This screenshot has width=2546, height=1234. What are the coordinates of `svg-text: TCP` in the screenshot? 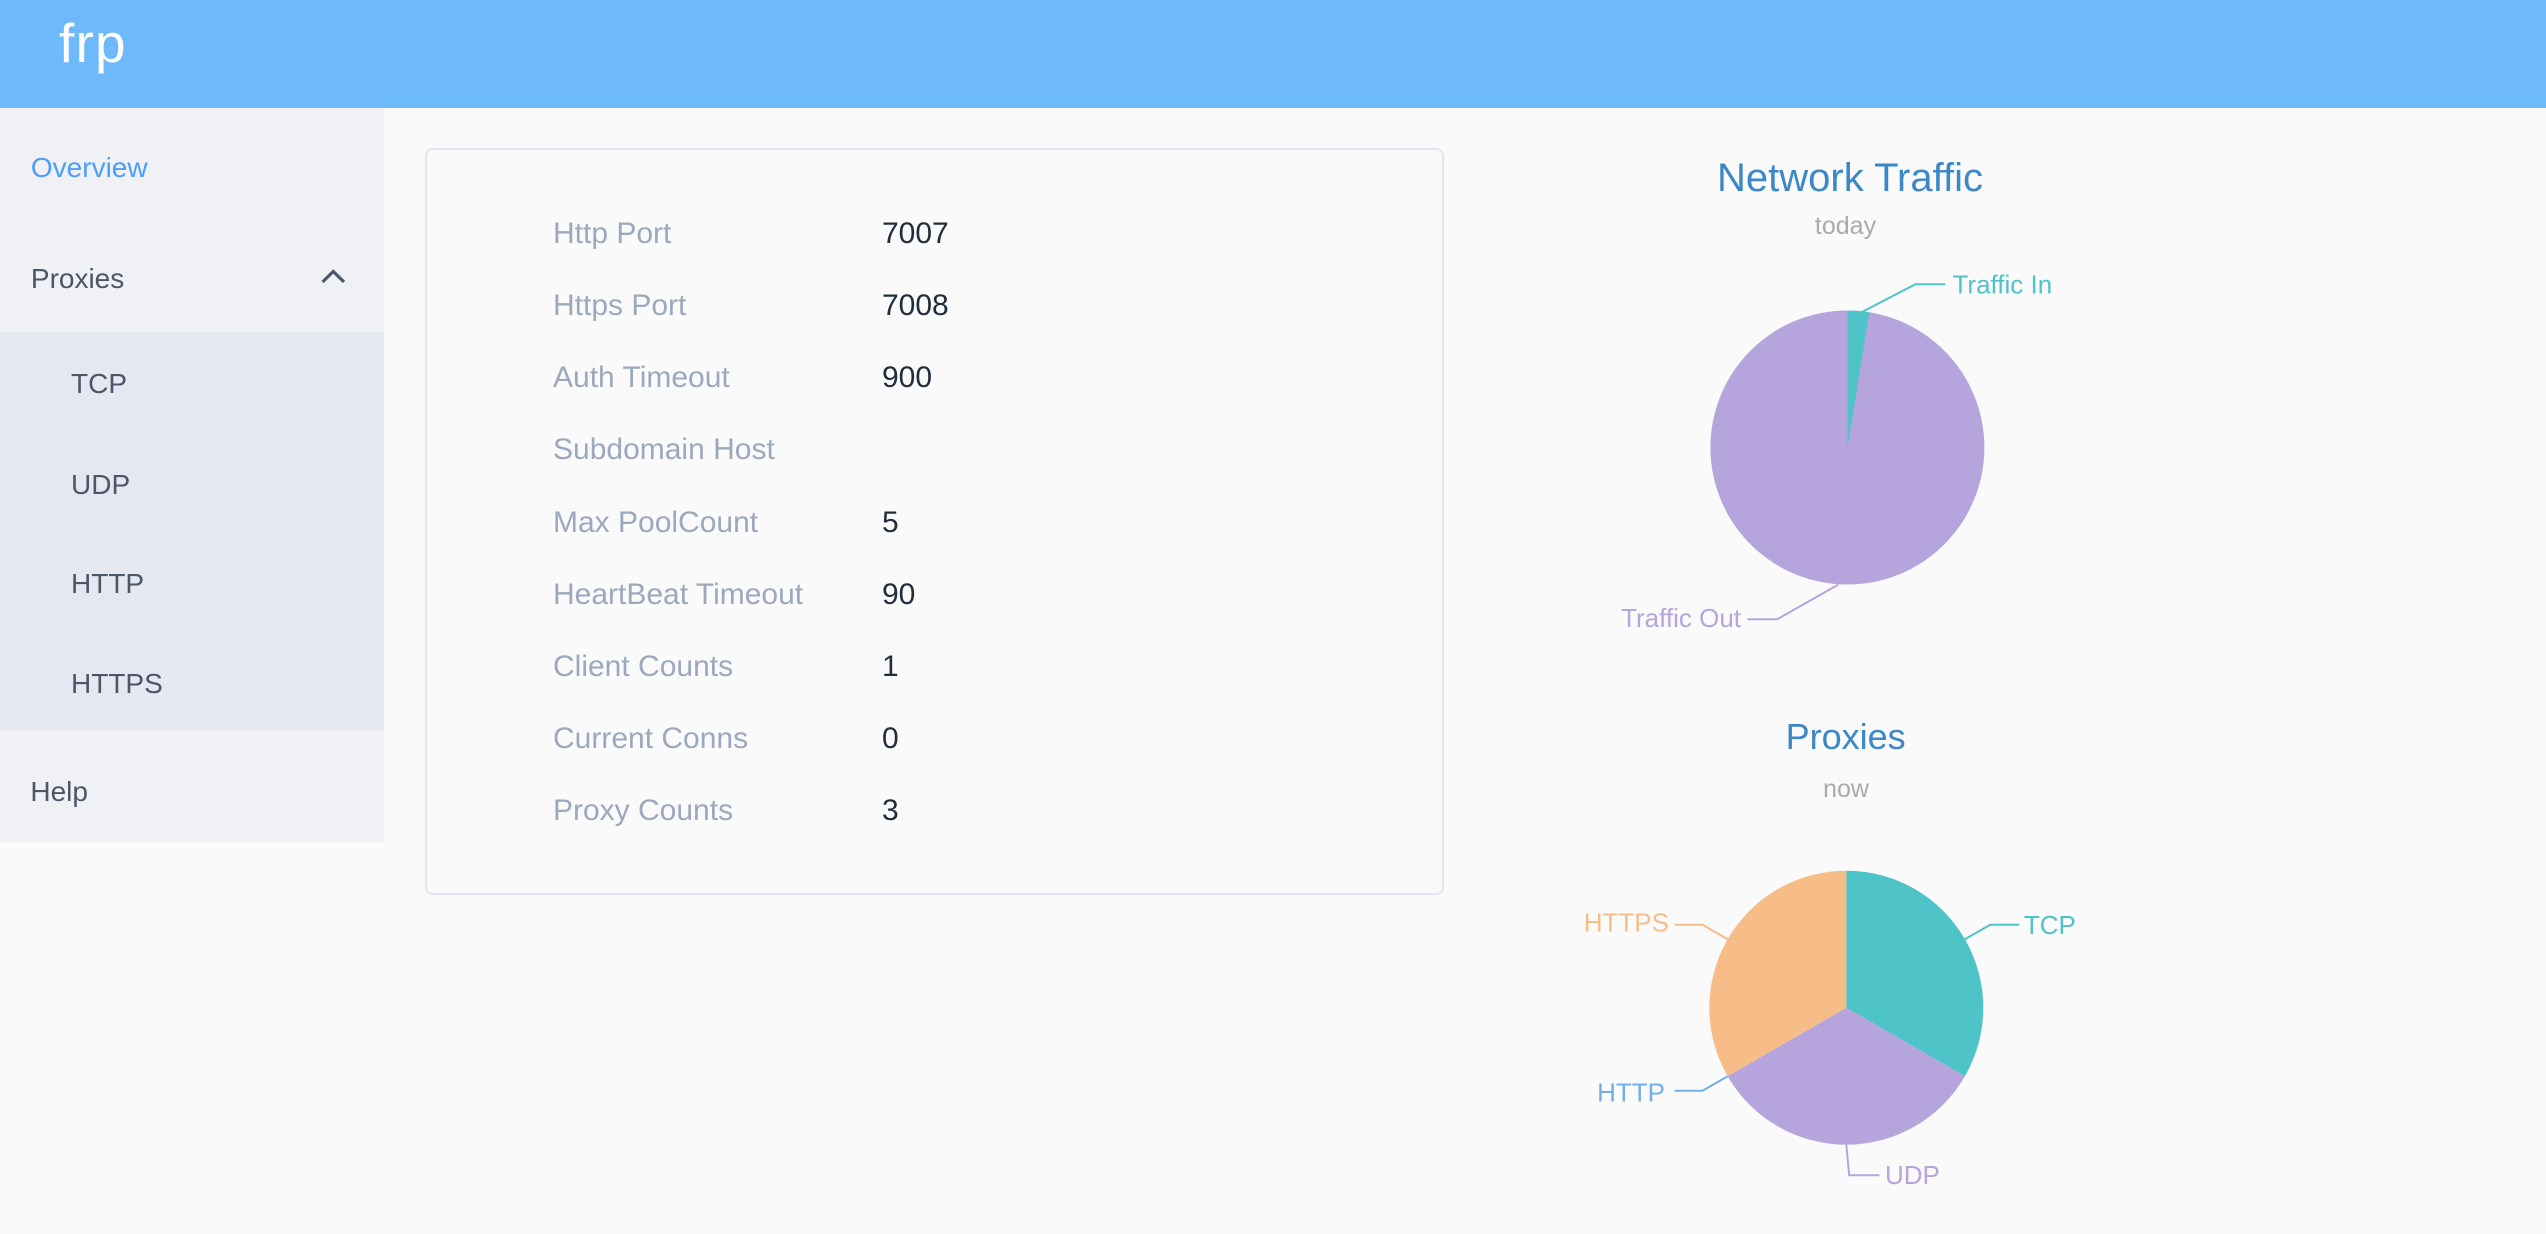 It's located at (2050, 925).